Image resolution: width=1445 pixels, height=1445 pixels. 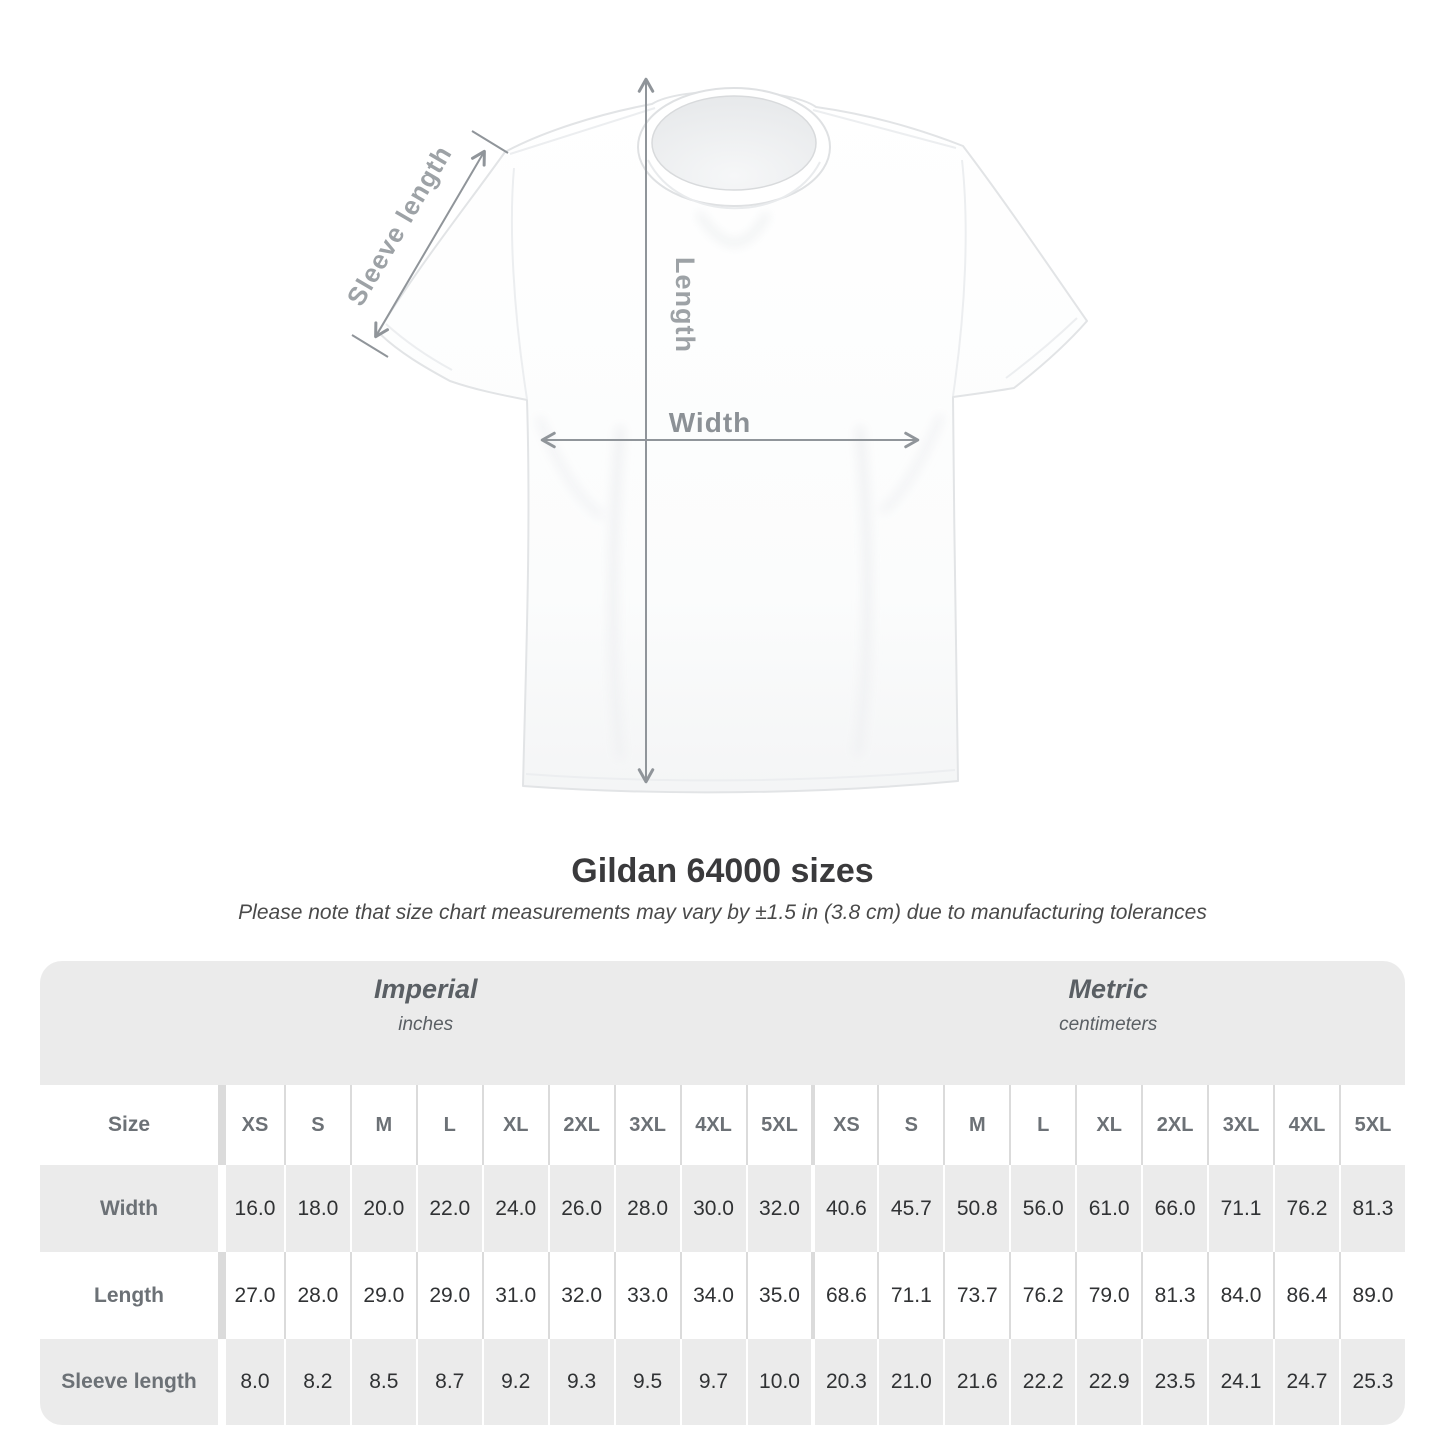 I want to click on value-metric-length-2xl: 81.3, so click(x=1174, y=1295).